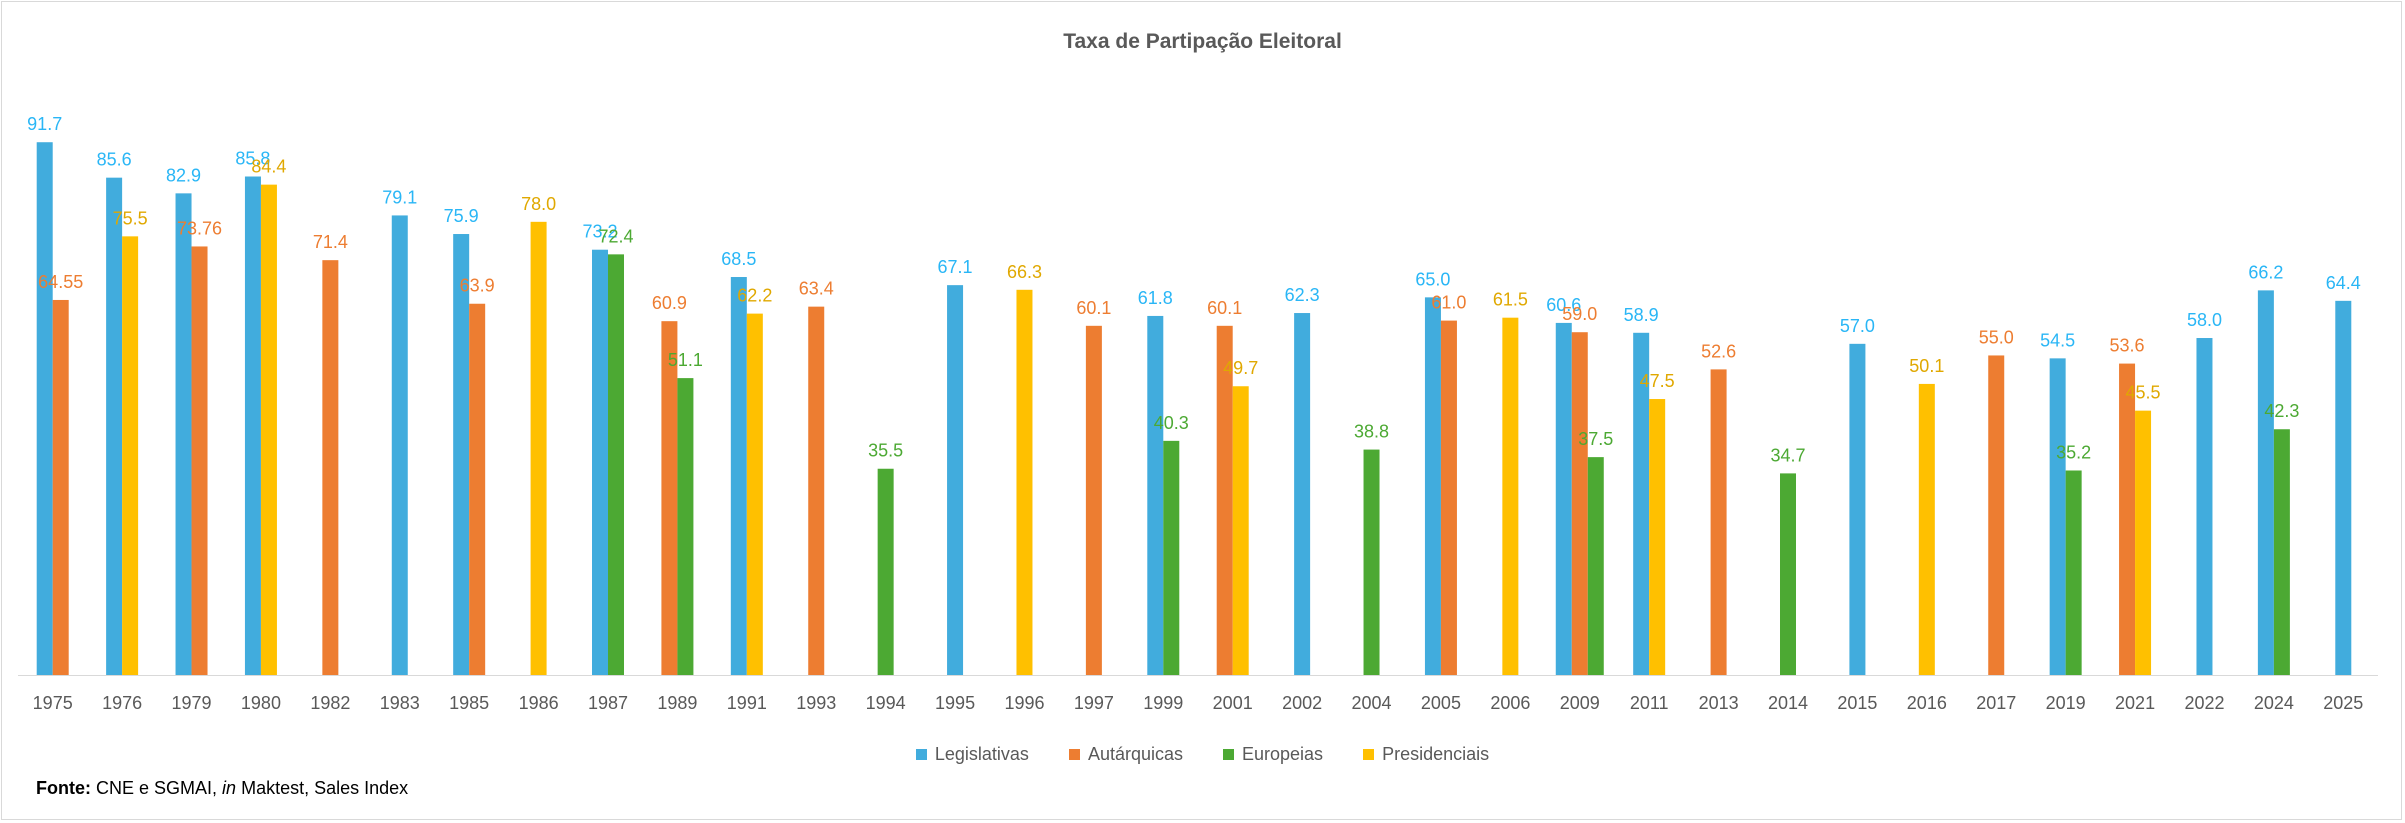 The height and width of the screenshot is (823, 2405). I want to click on legend-label: Autárquicas, so click(1135, 754).